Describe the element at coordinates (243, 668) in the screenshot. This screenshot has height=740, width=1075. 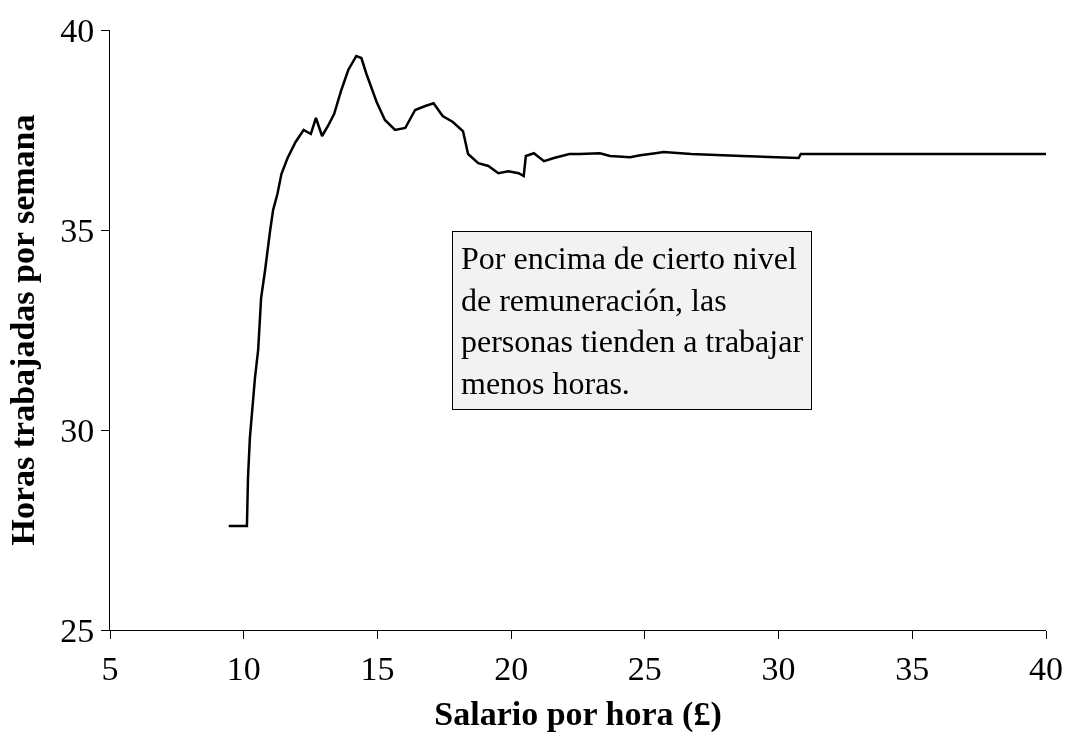
I see `x-tick-label: 10` at that location.